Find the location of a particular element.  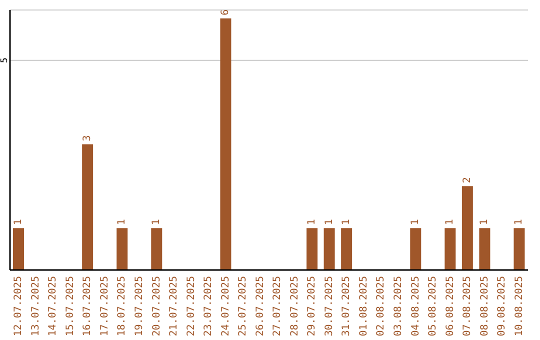

x-tick-label: 26.07.2025 is located at coordinates (260, 306).